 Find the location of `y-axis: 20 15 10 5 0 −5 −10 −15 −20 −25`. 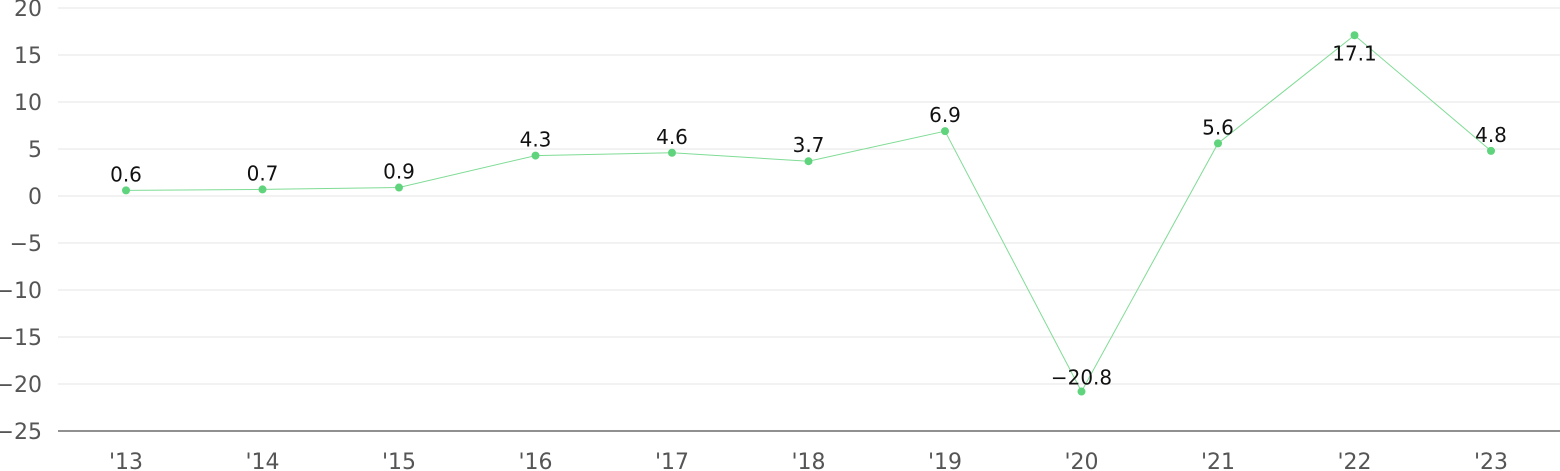

y-axis: 20 15 10 5 0 −5 −10 −15 −20 −25 is located at coordinates (21, 222).